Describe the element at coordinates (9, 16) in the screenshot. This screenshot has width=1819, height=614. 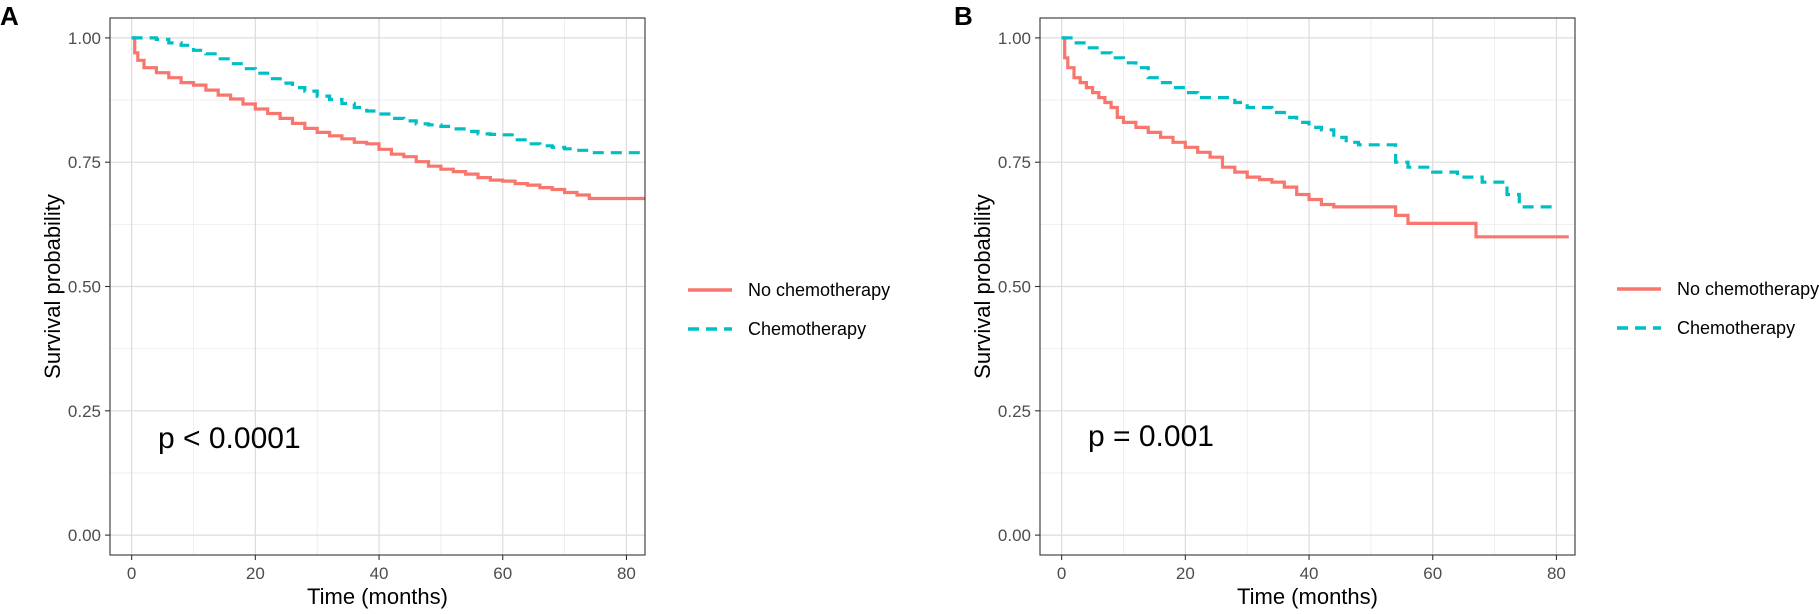
I see `panel-label: A` at that location.